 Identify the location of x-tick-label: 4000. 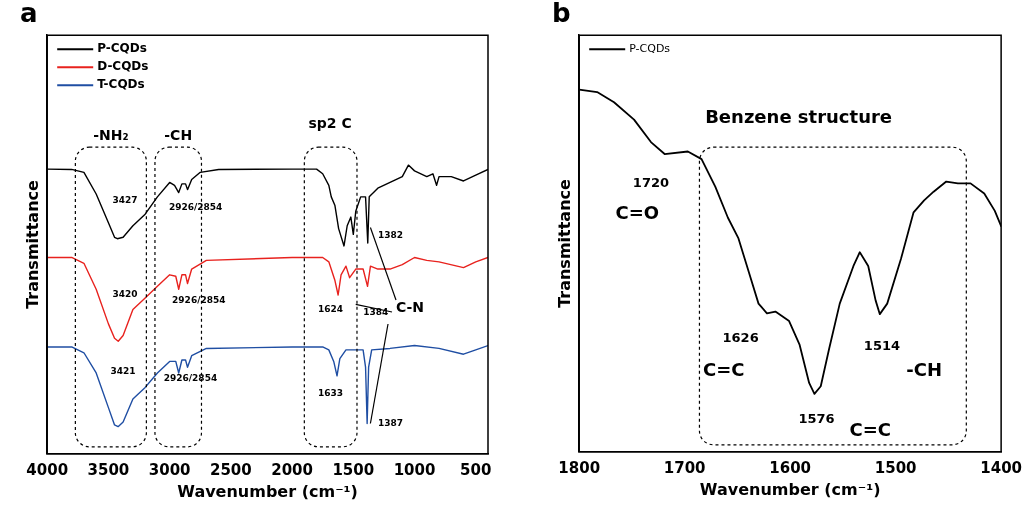
(47, 469).